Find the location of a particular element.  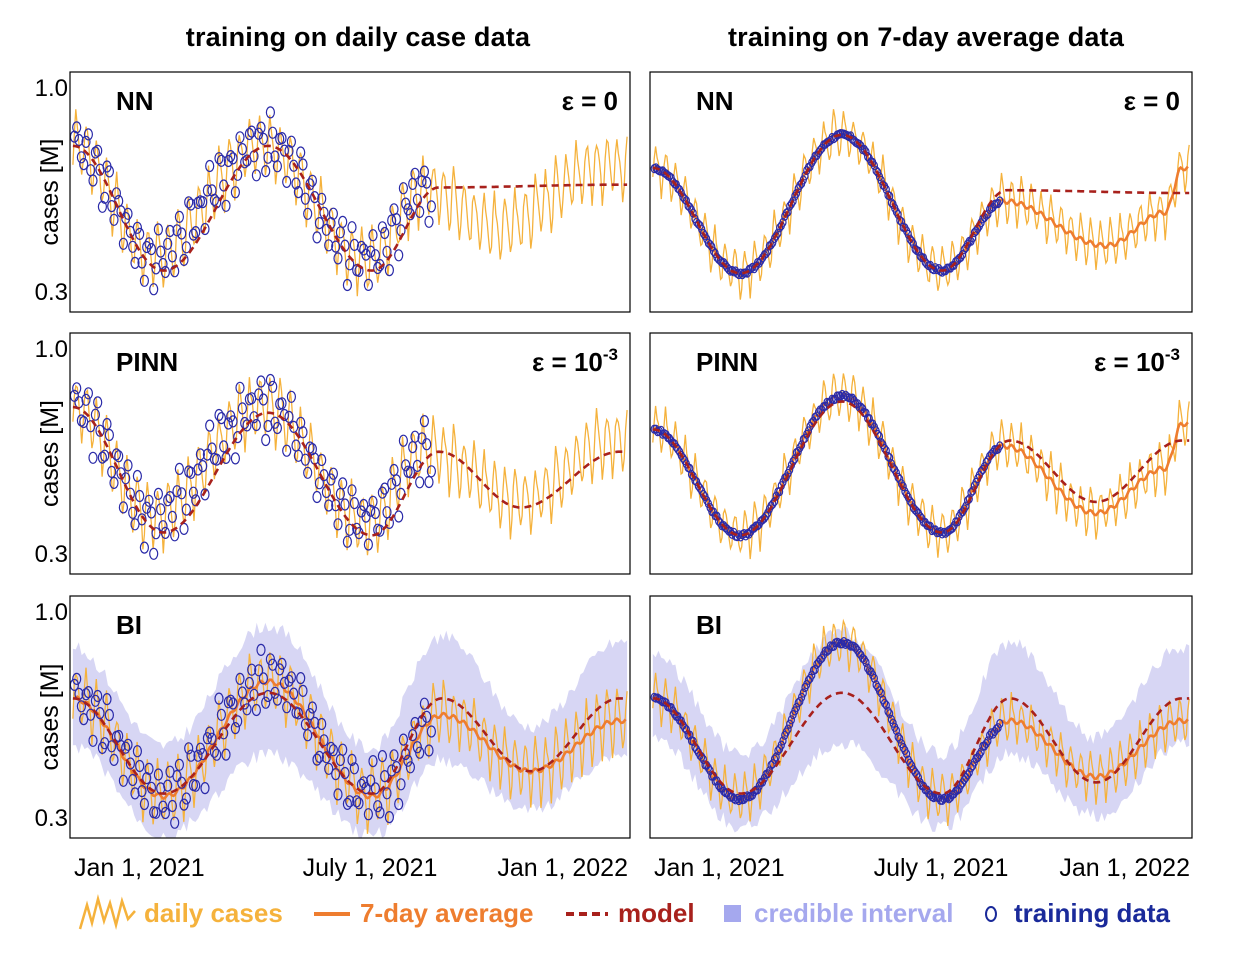

y-tick-label: 0.3 is located at coordinates (51, 292).